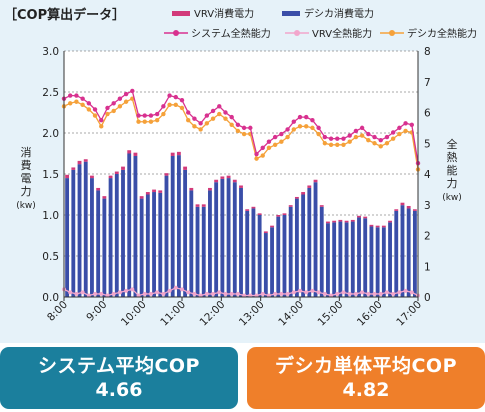  Describe the element at coordinates (409, 314) in the screenshot. I see `x-tick-label: 17:00` at that location.